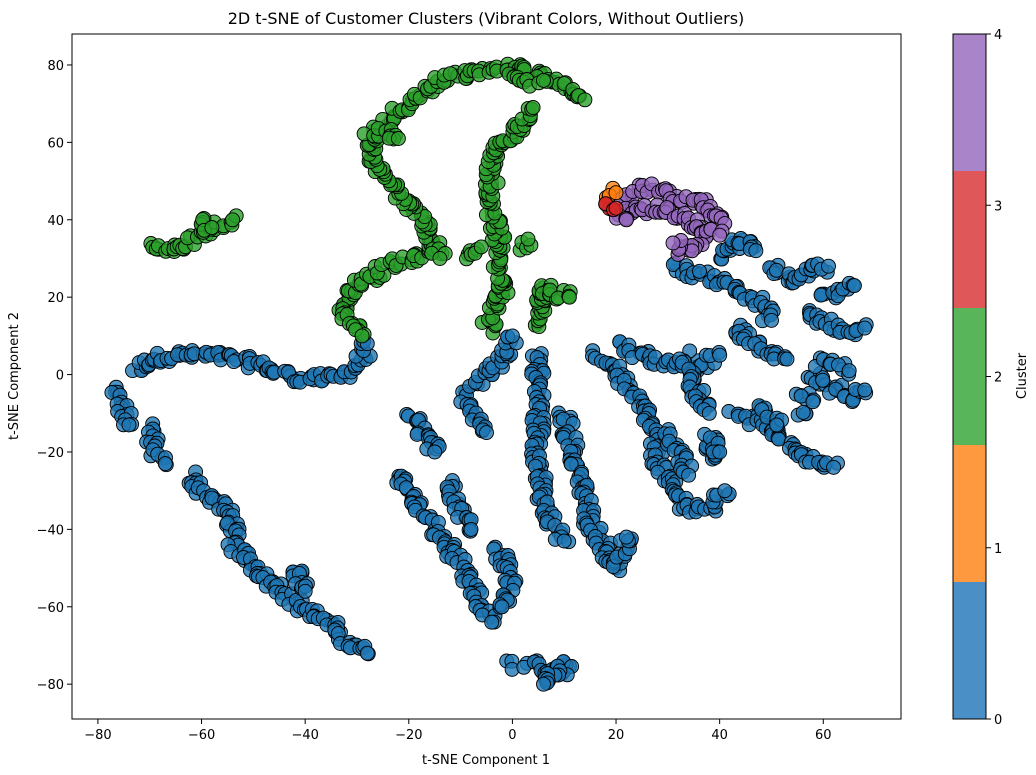 This screenshot has width=1036, height=775. What do you see at coordinates (719, 735) in the screenshot?
I see `x-tick-label: 40` at bounding box center [719, 735].